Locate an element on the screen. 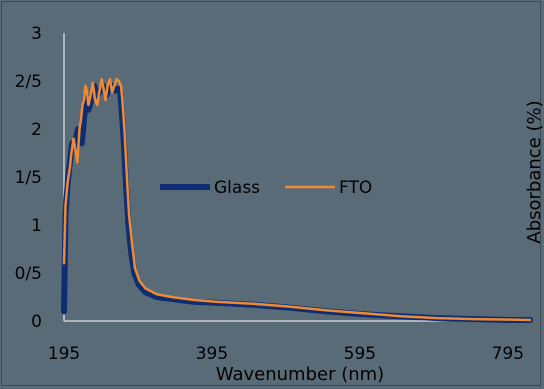 This screenshot has height=389, width=544. y-tick-label: 0 is located at coordinates (36, 322).